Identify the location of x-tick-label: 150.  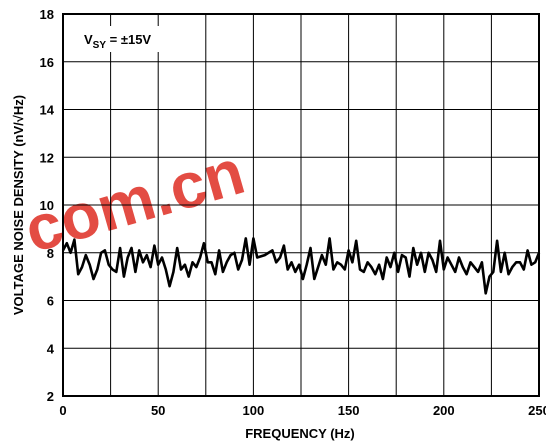
(349, 410).